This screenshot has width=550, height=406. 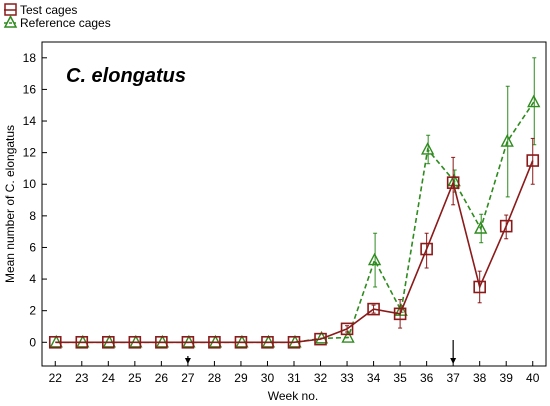 I want to click on y-tick-label: 6, so click(x=32, y=247).